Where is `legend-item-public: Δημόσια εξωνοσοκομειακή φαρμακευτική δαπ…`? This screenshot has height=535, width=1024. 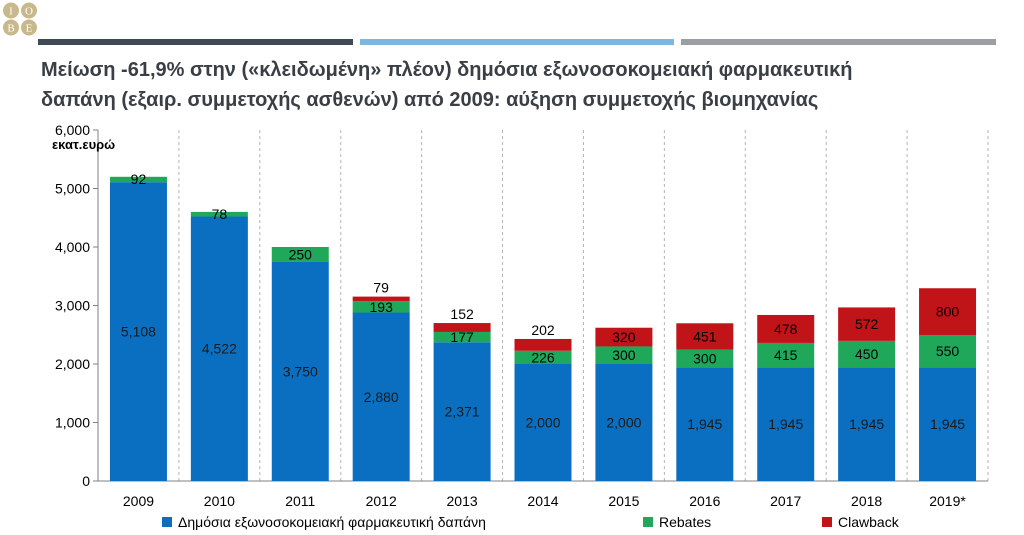
legend-item-public: Δημόσια εξωνοσοκομειακή φαρμακευτική δαπ… is located at coordinates (324, 522).